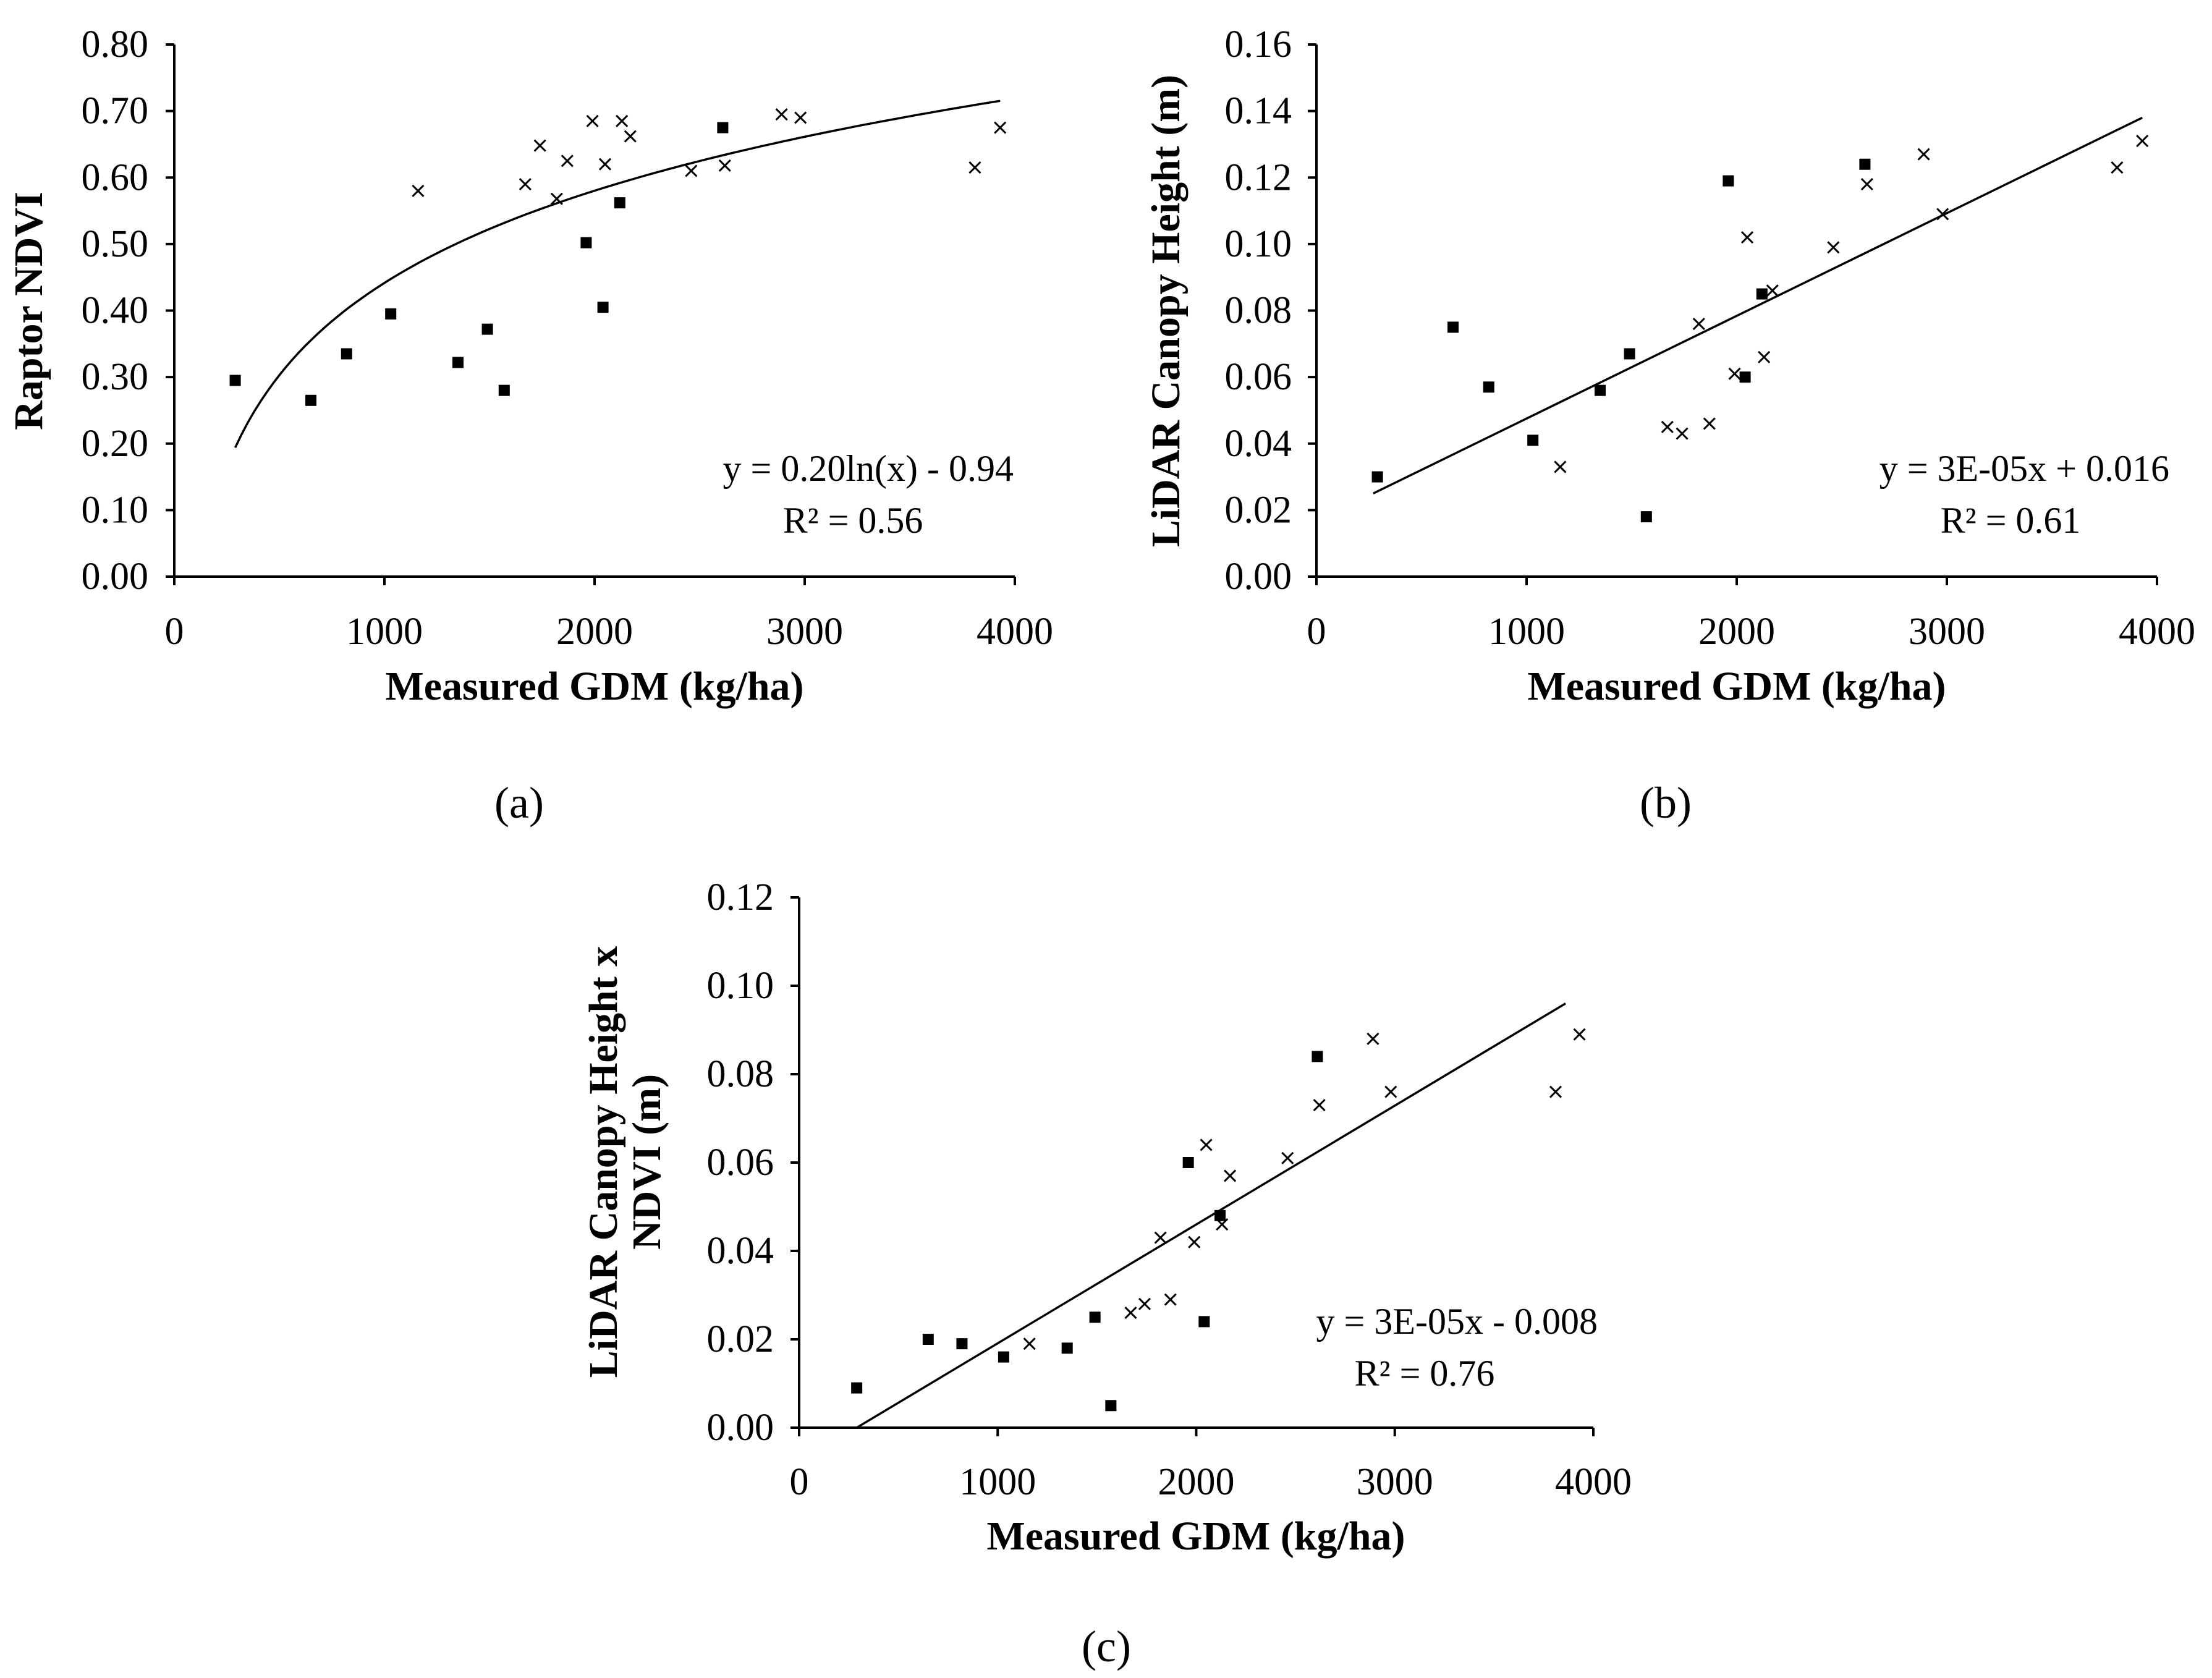  Describe the element at coordinates (116, 377) in the screenshot. I see `y-tick-label: 0.30` at that location.